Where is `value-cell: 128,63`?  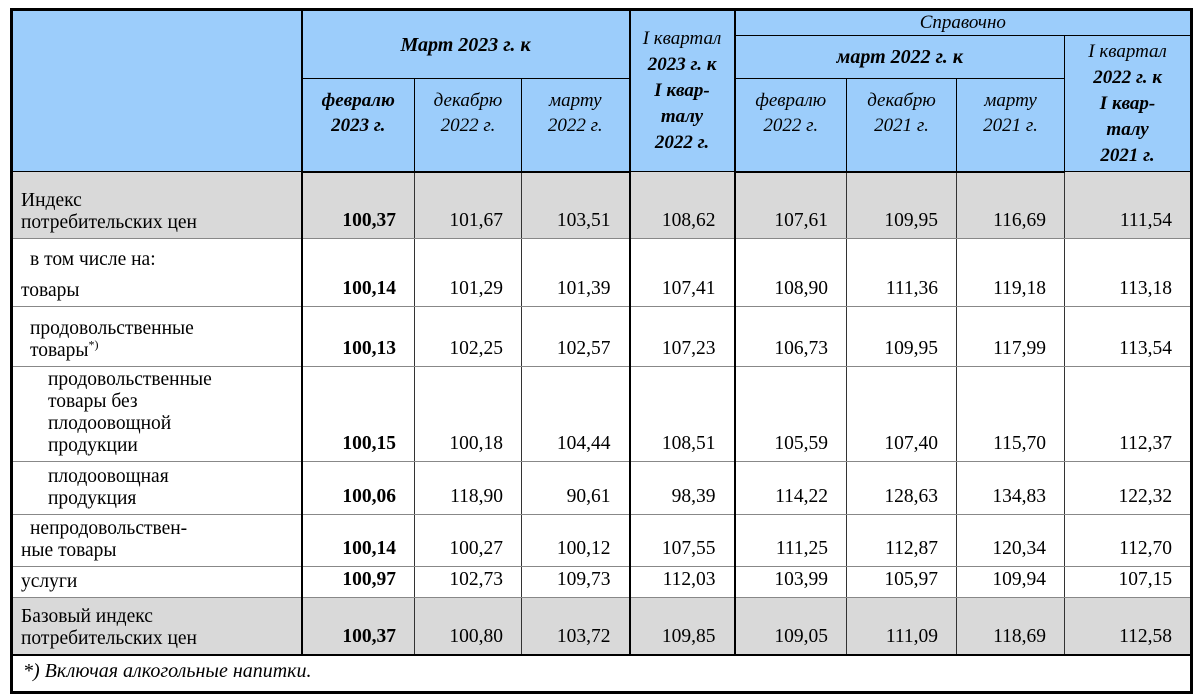 value-cell: 128,63 is located at coordinates (902, 488).